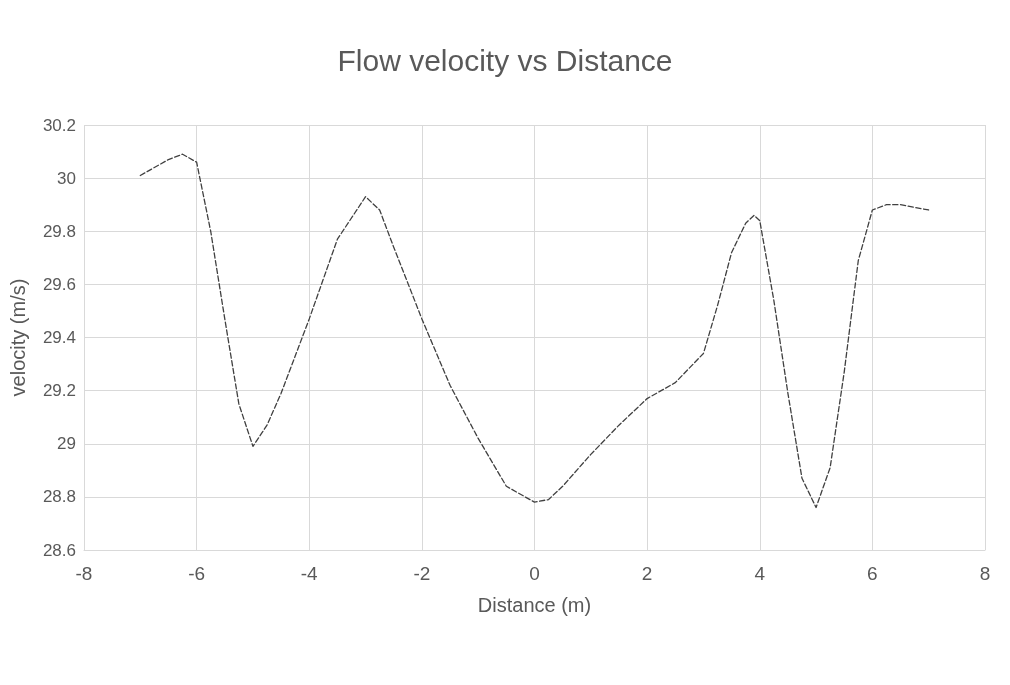  Describe the element at coordinates (59, 231) in the screenshot. I see `y-tick-label: 29.8` at that location.